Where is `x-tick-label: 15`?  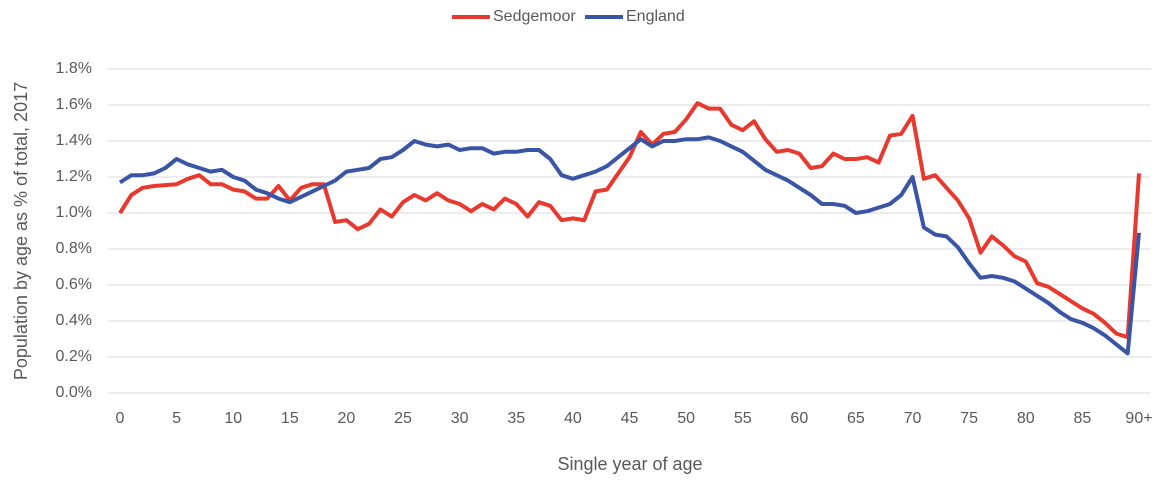 x-tick-label: 15 is located at coordinates (290, 418).